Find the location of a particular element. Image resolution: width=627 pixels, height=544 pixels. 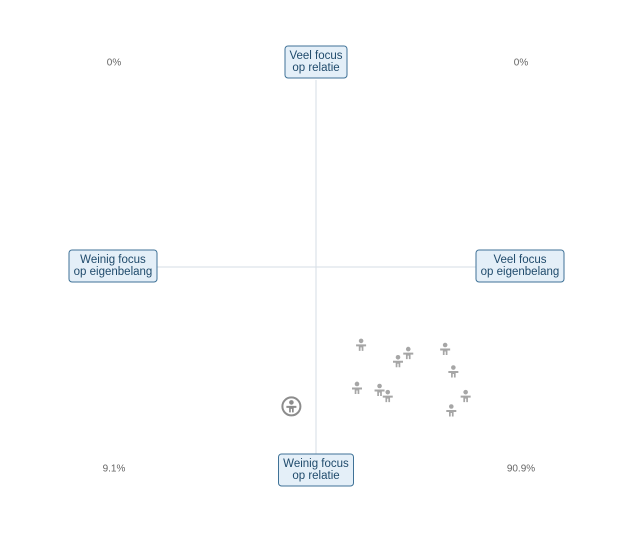

quadrant-percentage: 90.9% is located at coordinates (521, 469).